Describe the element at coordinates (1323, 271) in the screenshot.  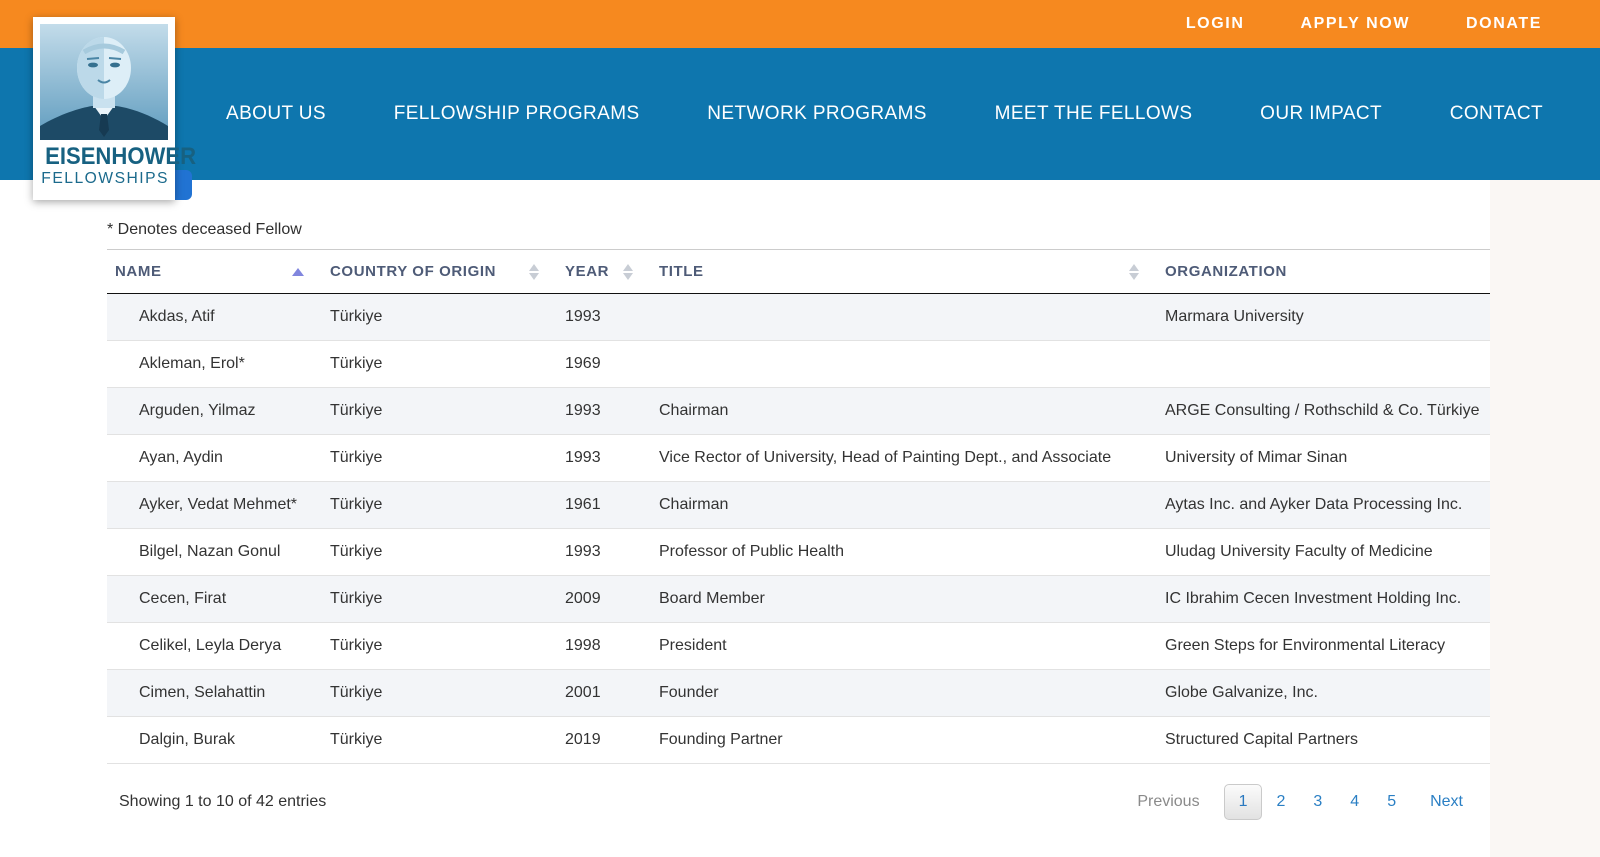
I see `column-header: ORGANIZATION` at that location.